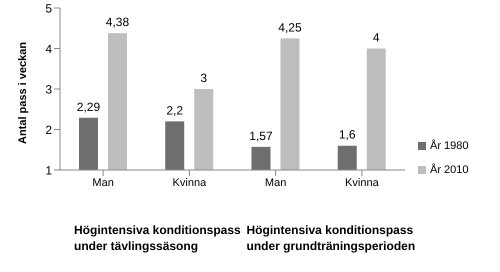  Describe the element at coordinates (449, 146) in the screenshot. I see `legend-label: År 1980` at that location.